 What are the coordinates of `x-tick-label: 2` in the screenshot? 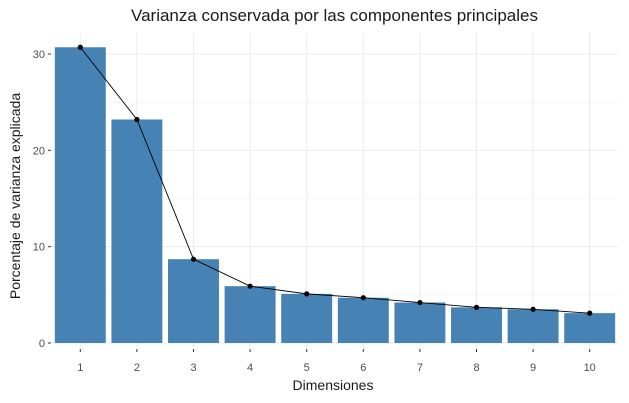 It's located at (137, 368).